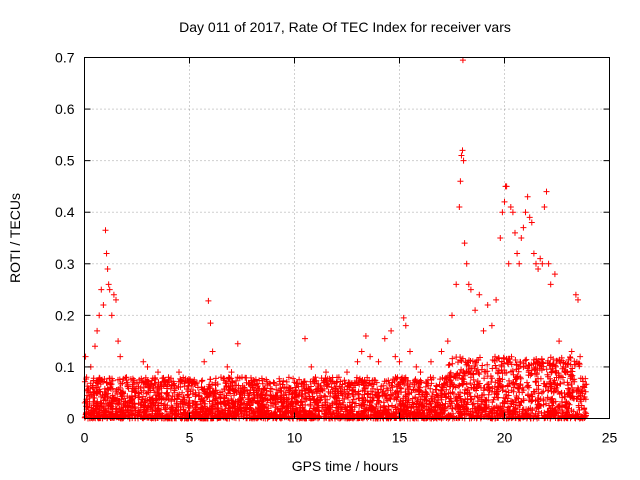 This screenshot has width=640, height=480. Describe the element at coordinates (65, 109) in the screenshot. I see `y-tick-label: 0.6` at that location.